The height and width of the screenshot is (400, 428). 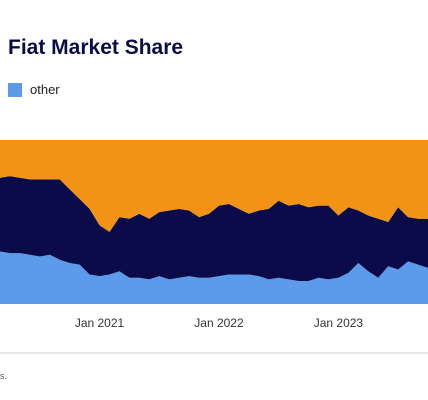 I want to click on x-tick-label: Jan 2023, so click(x=339, y=323).